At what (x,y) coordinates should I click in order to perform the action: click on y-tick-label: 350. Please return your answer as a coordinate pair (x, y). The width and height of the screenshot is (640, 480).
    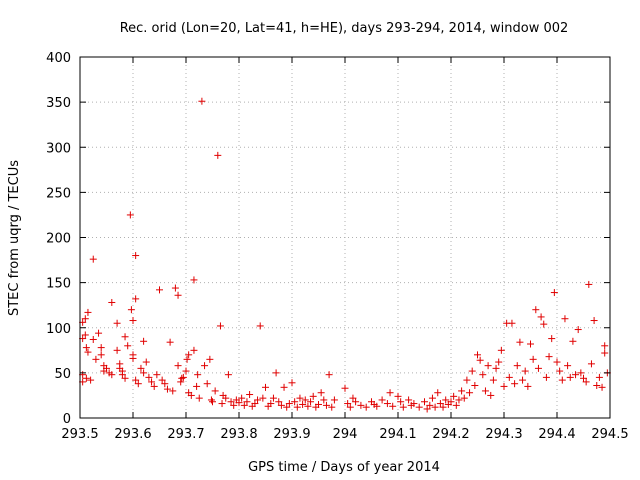
    Looking at the image, I should click on (58, 103).